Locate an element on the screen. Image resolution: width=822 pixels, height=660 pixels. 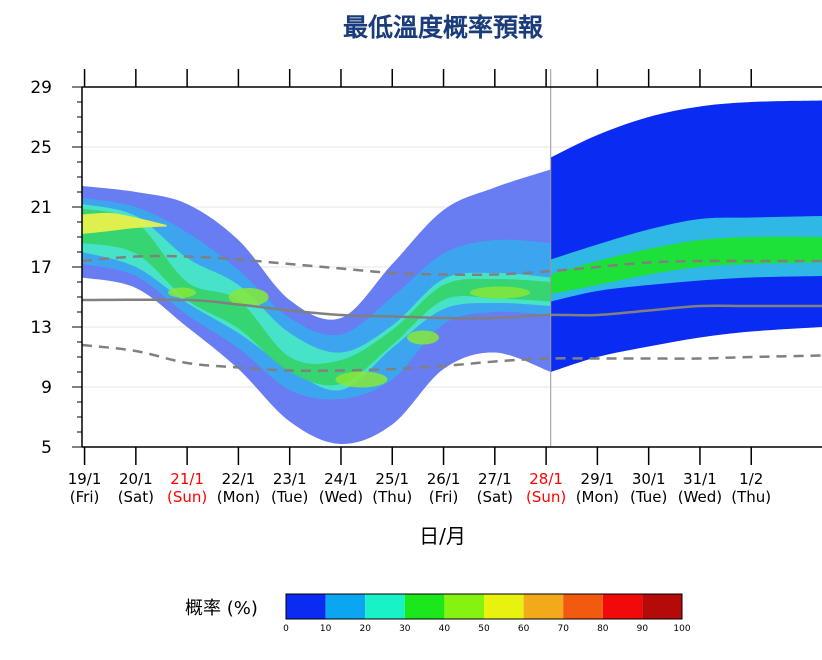
y-tick-label: 21 is located at coordinates (41, 208).